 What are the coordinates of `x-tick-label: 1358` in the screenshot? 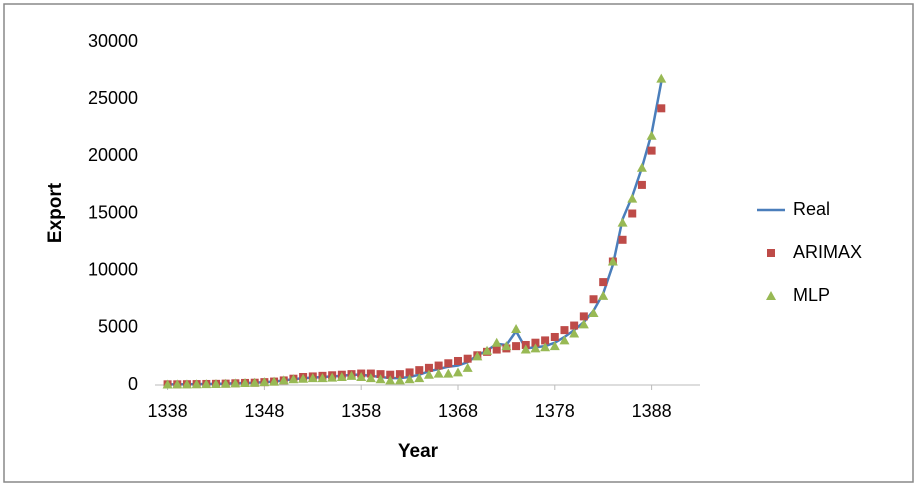 It's located at (361, 411).